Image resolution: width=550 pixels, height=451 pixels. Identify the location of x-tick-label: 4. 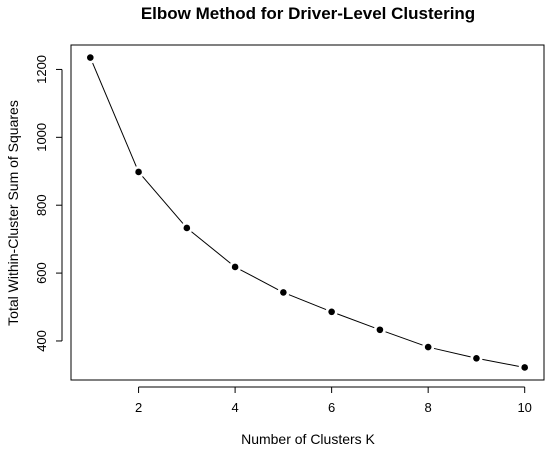
(234, 407).